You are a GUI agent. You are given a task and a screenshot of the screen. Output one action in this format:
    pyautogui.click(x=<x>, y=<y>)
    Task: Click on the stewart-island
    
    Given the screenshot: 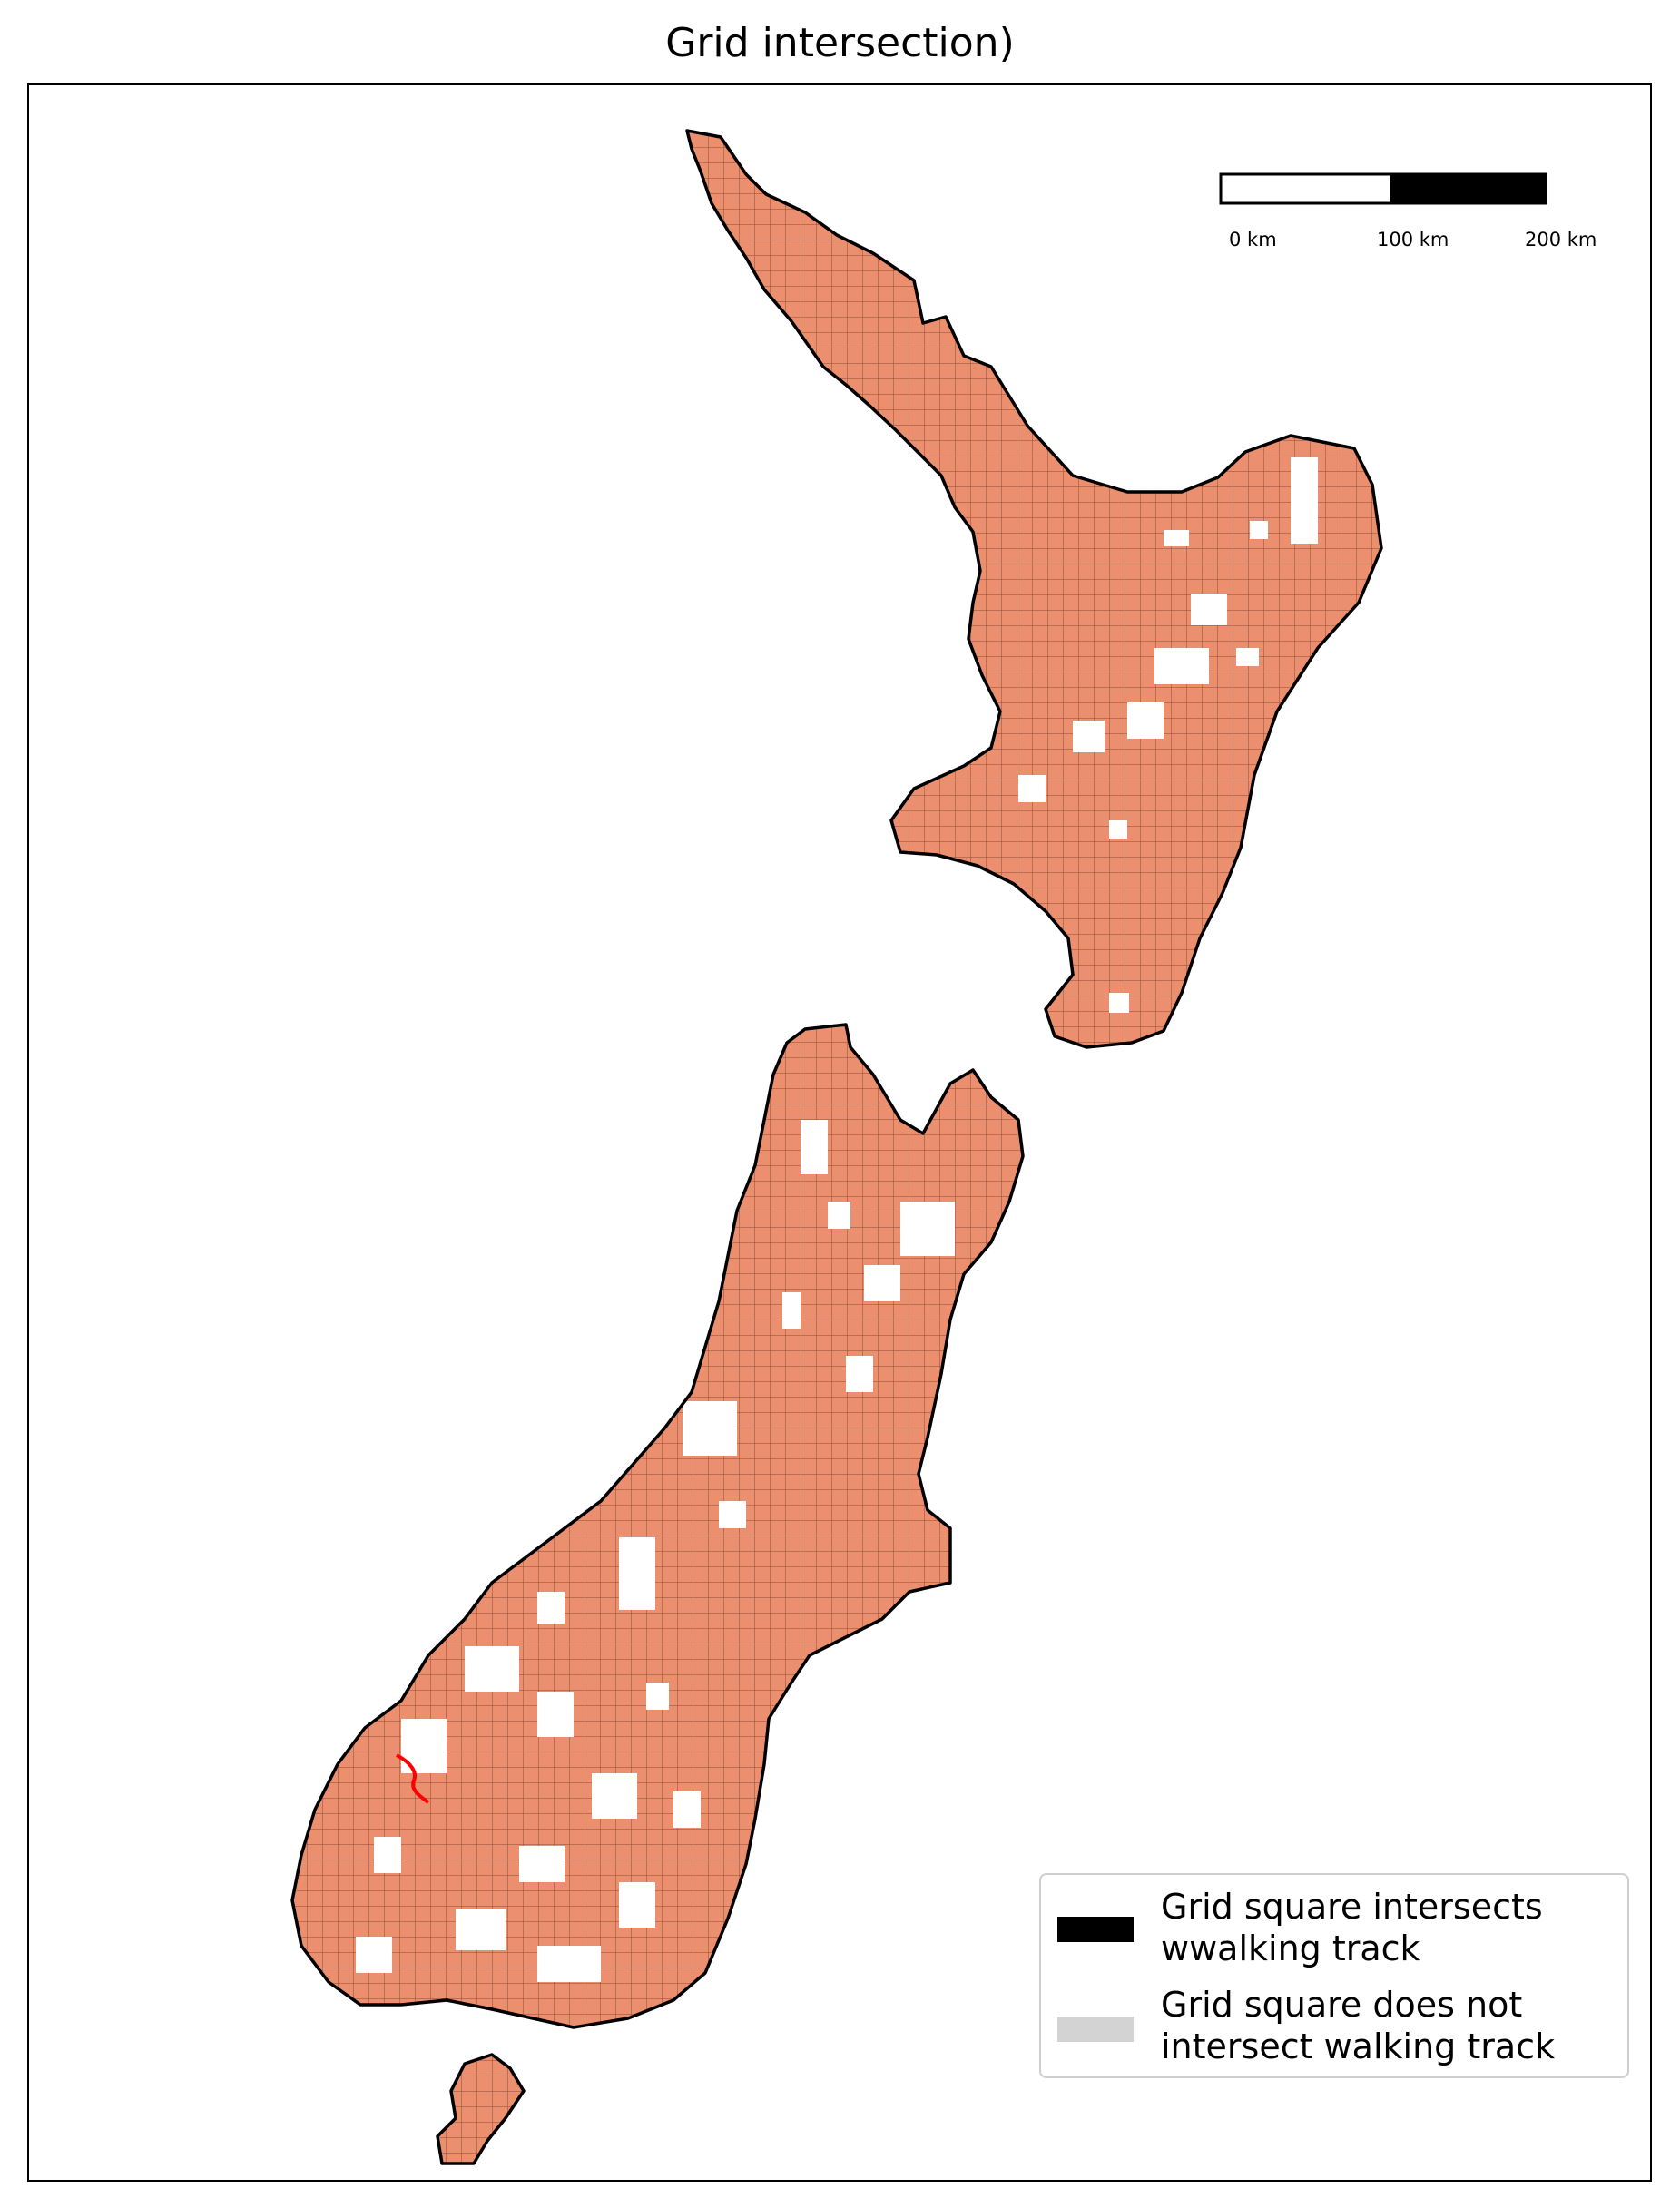 What is the action you would take?
    pyautogui.click(x=481, y=2109)
    